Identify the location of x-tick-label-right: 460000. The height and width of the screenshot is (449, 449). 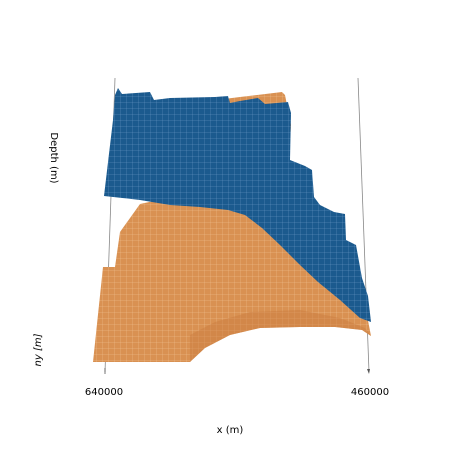
(370, 392).